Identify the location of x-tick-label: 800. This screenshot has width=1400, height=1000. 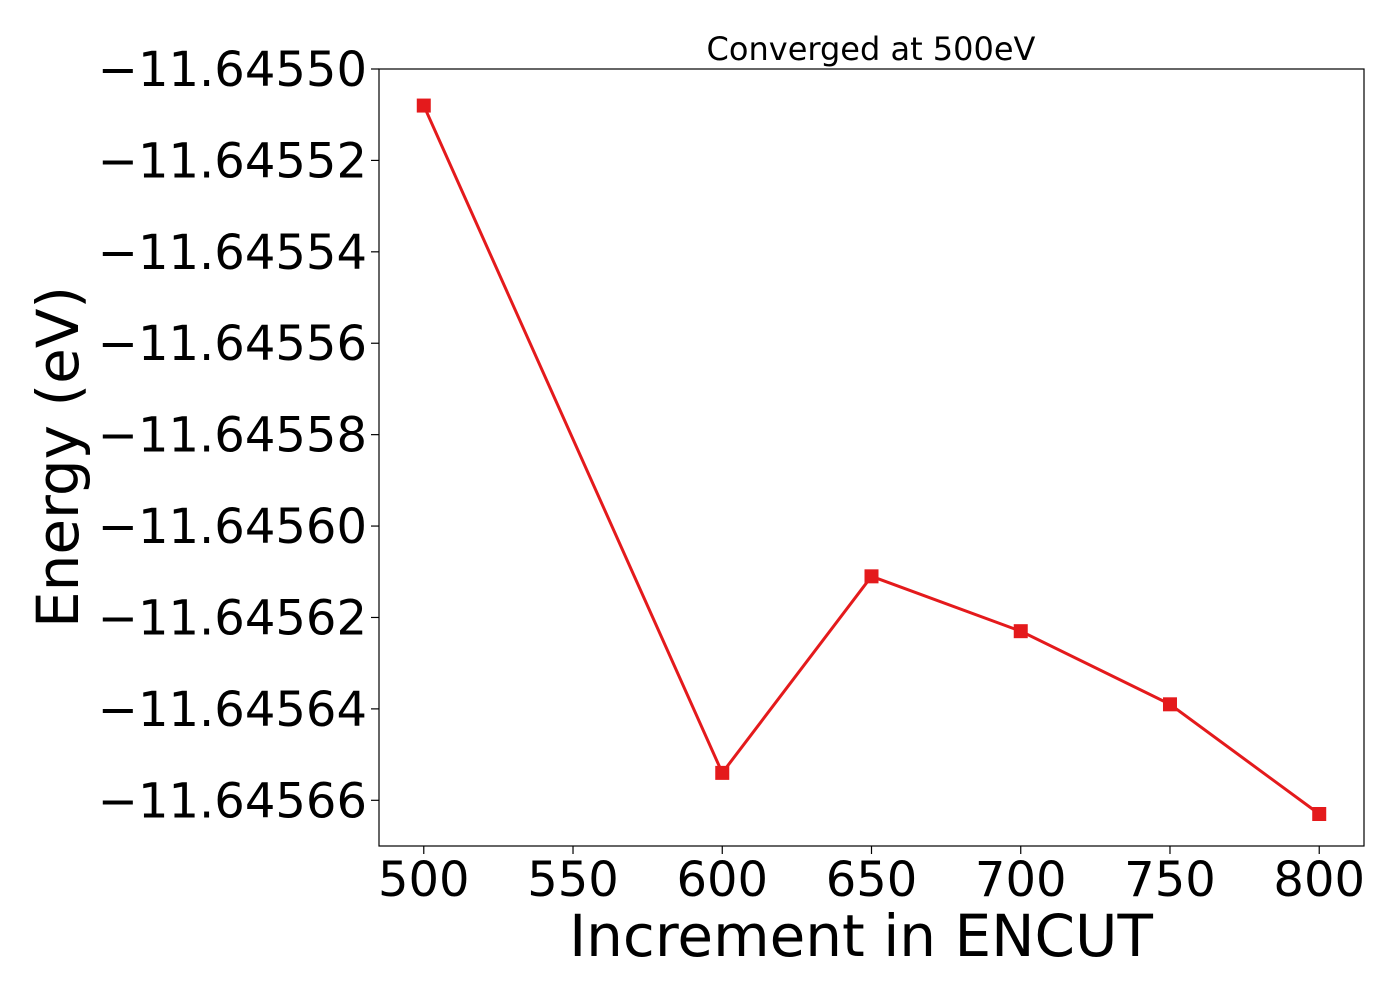
(1319, 880).